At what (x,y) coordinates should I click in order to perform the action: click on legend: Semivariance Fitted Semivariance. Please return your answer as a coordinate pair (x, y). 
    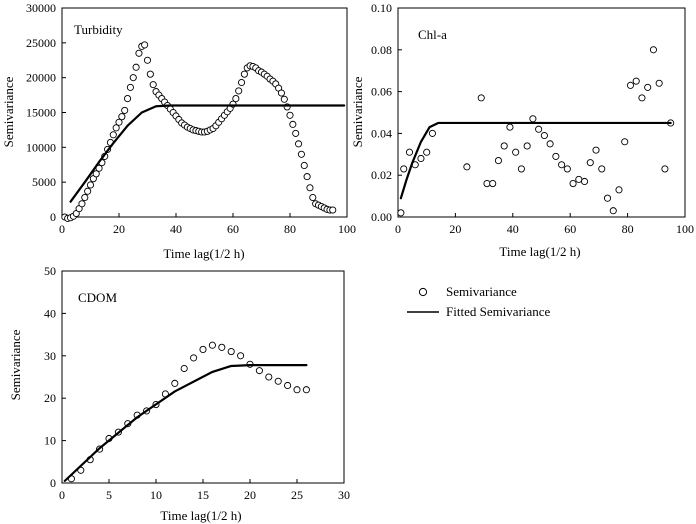
    Looking at the image, I should click on (479, 301).